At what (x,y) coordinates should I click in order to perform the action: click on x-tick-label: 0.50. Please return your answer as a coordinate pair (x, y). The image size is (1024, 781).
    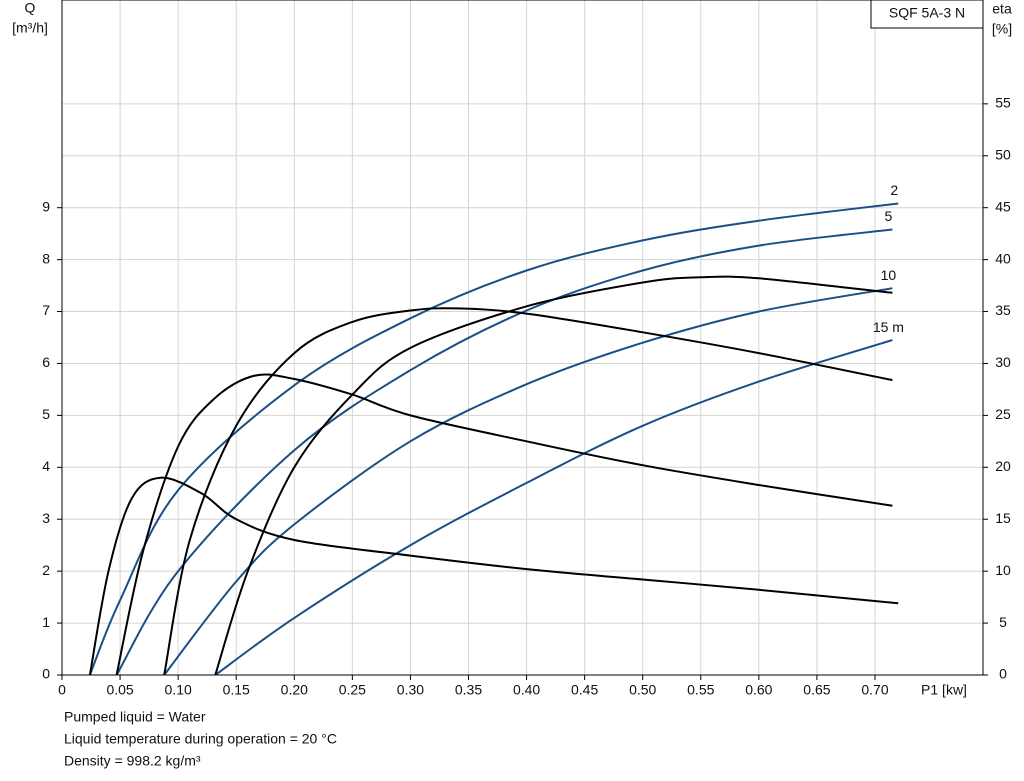
    Looking at the image, I should click on (642, 690).